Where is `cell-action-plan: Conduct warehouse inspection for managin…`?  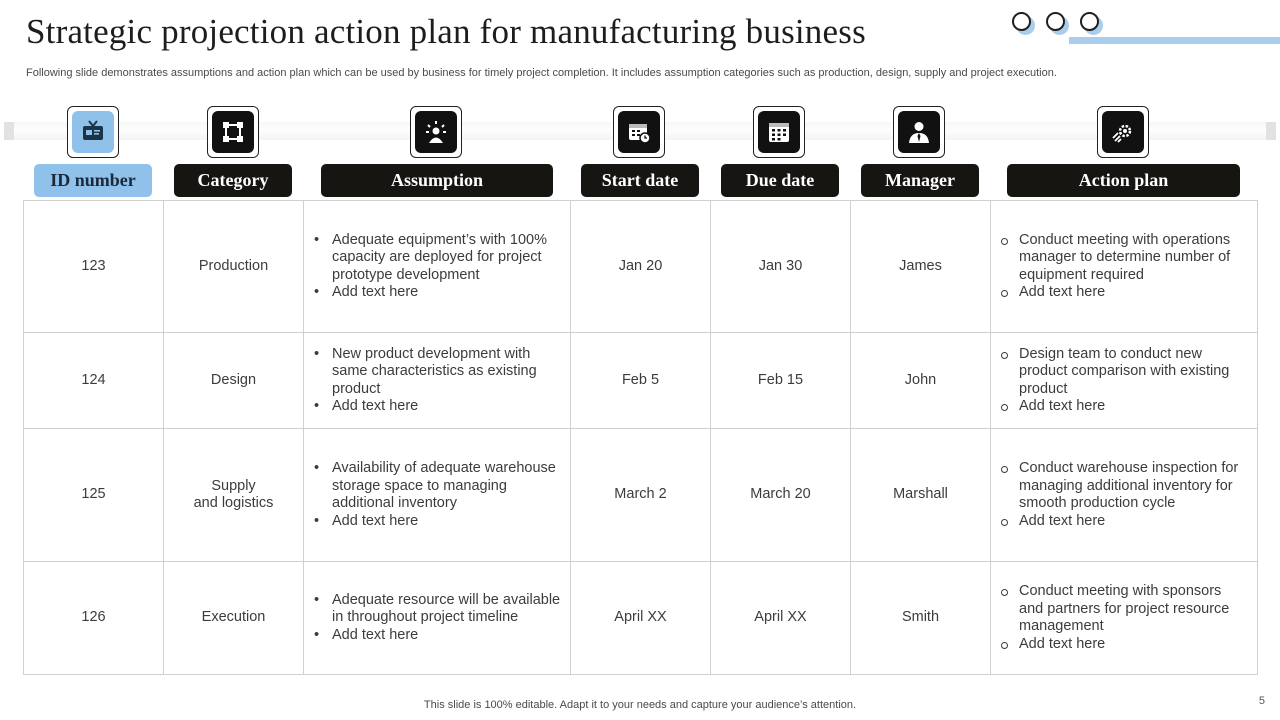
cell-action-plan: Conduct warehouse inspection for managin… is located at coordinates (1124, 495).